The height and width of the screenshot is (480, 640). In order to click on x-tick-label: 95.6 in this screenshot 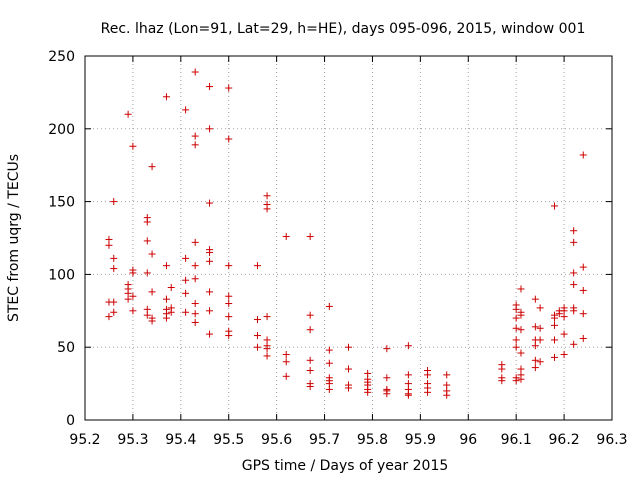, I will do `click(276, 440)`.